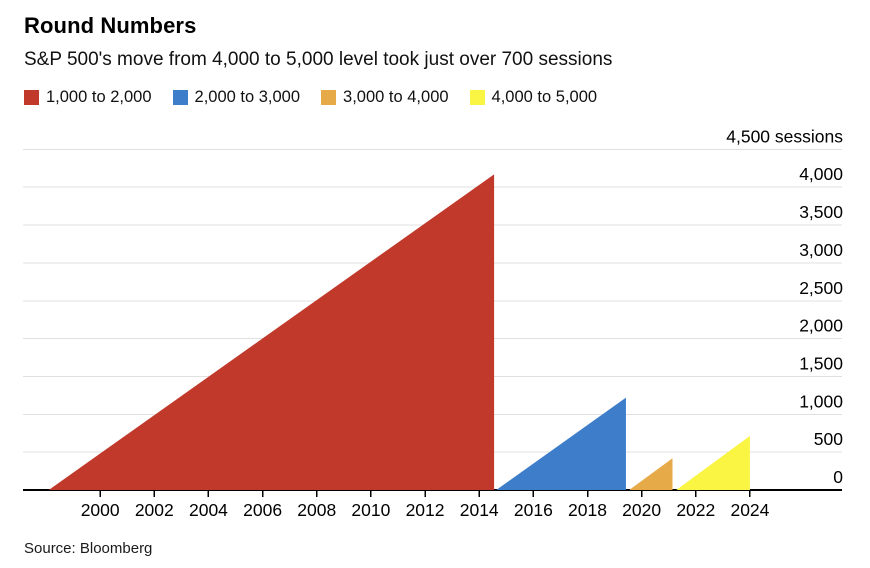  Describe the element at coordinates (838, 477) in the screenshot. I see `y-tick-label: 0` at that location.